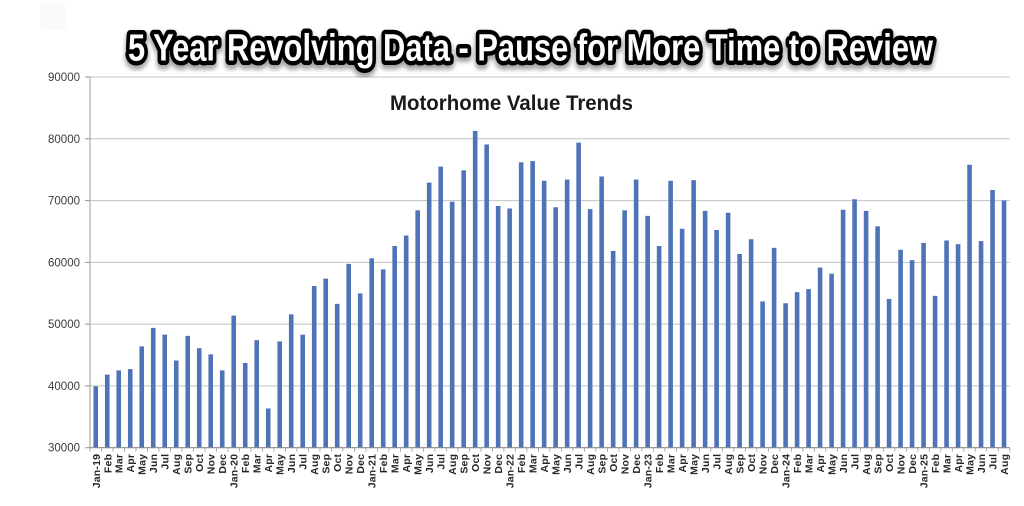 The width and height of the screenshot is (1024, 506). I want to click on svg-text: Jan-21, so click(373, 471).